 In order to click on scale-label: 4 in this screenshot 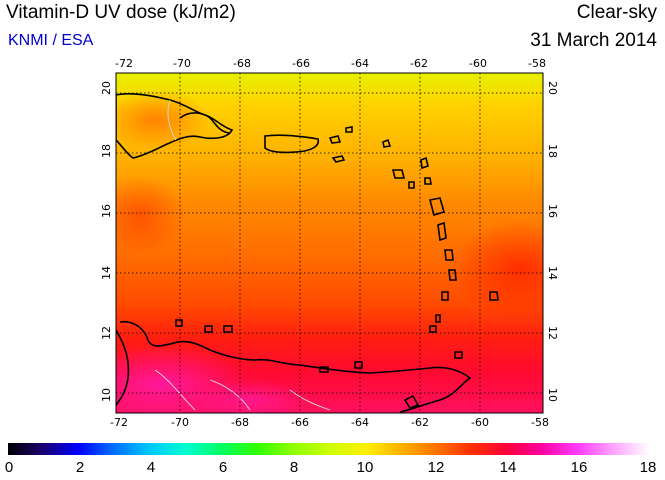, I will do `click(151, 467)`.